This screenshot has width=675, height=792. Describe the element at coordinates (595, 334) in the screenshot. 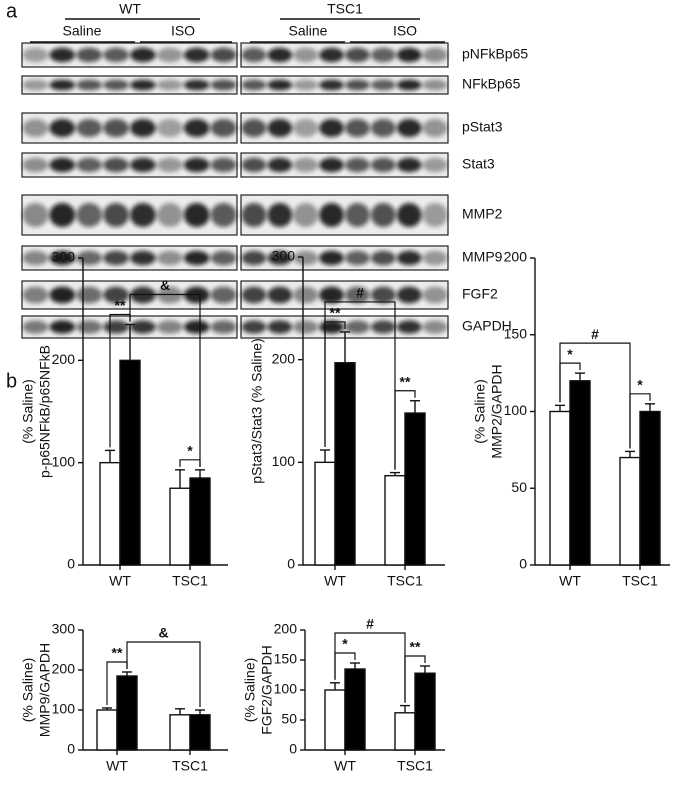

I see `significance-label: #` at that location.